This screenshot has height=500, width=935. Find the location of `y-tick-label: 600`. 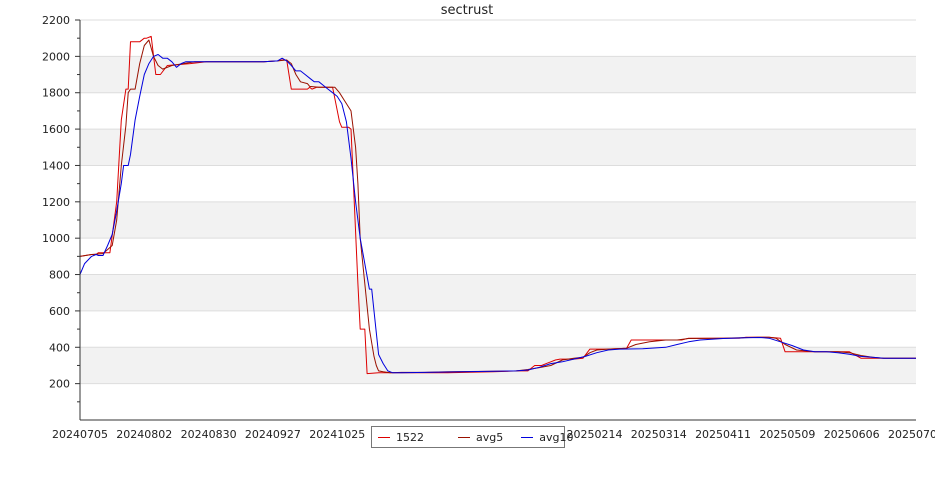

y-tick-label: 600 is located at coordinates (59, 311).